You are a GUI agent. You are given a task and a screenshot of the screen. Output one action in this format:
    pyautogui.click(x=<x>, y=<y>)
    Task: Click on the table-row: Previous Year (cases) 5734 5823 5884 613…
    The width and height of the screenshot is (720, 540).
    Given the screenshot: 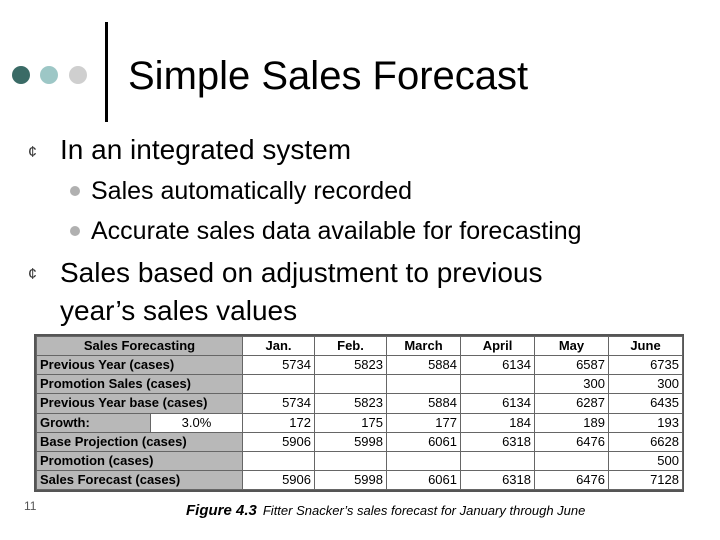 What is the action you would take?
    pyautogui.click(x=359, y=365)
    